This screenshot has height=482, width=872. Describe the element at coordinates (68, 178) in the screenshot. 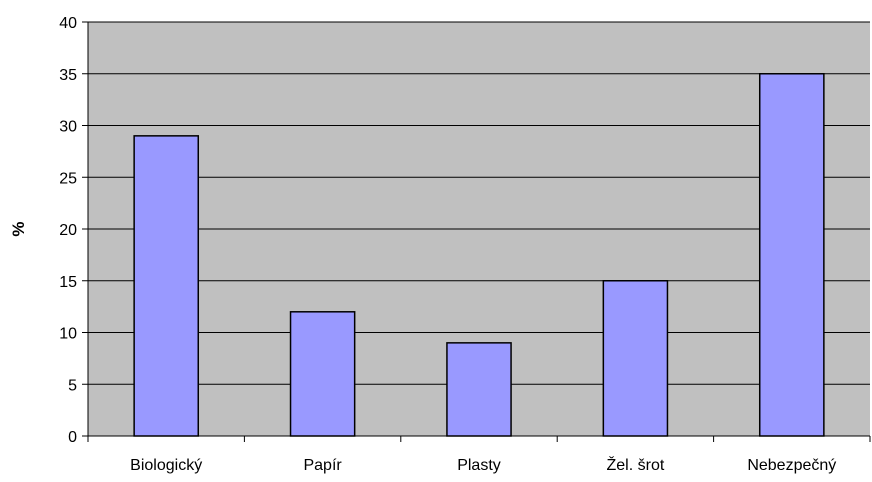

I see `y-tick-label: 25` at that location.